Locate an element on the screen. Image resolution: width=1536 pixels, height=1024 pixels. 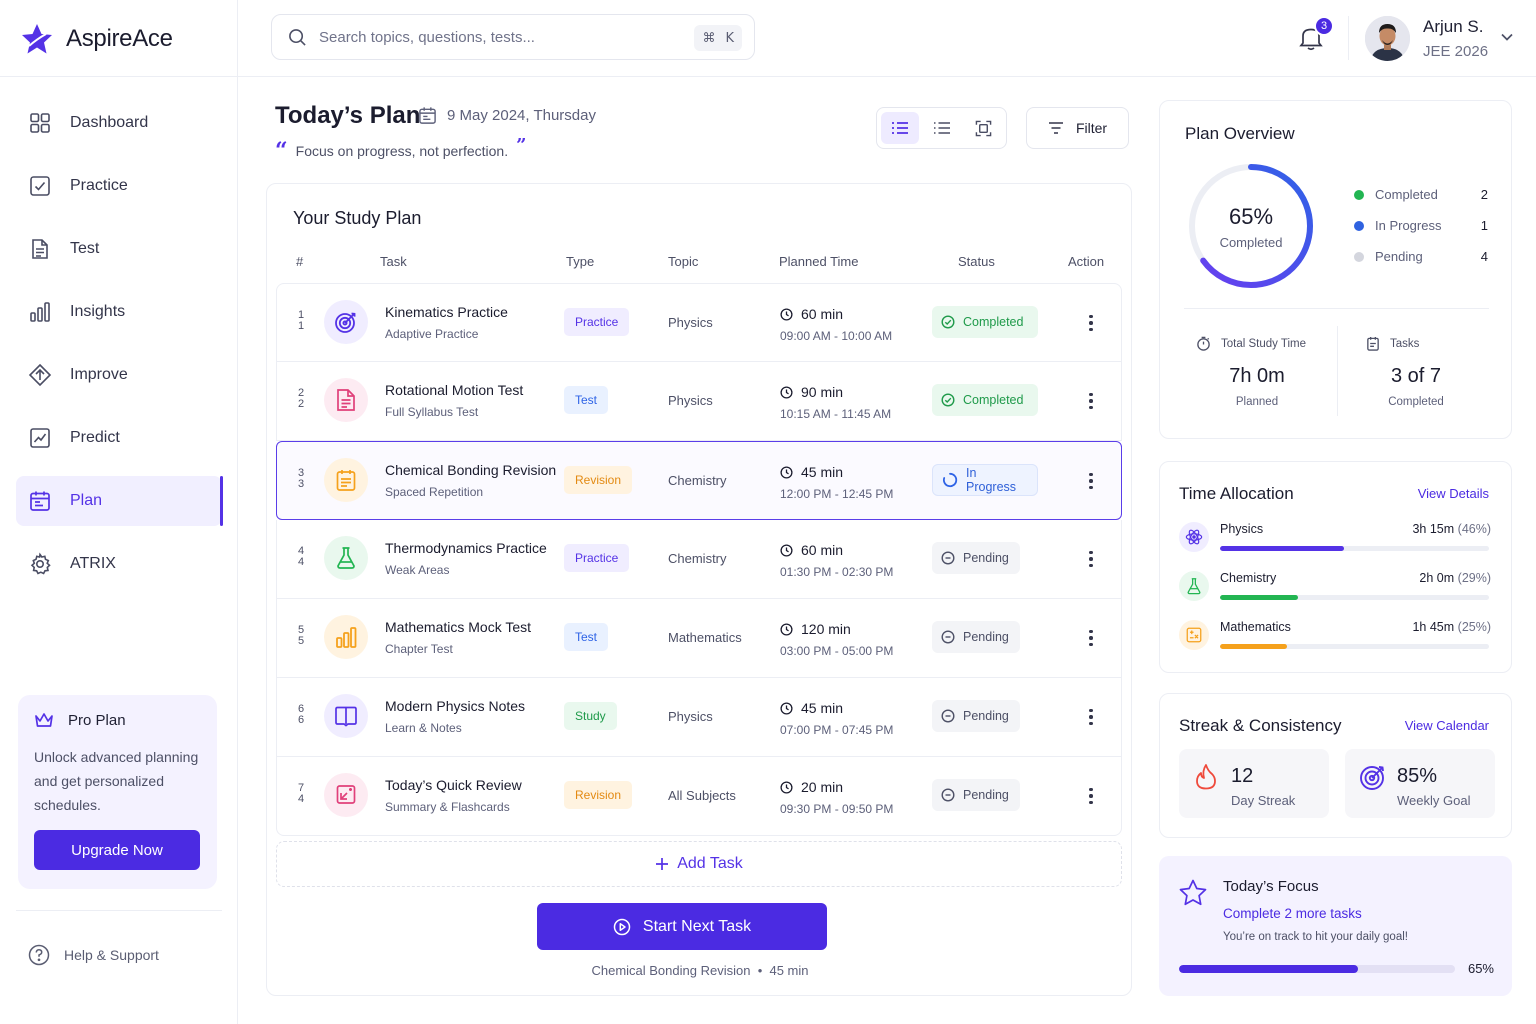
crown-icon is located at coordinates (44, 720).